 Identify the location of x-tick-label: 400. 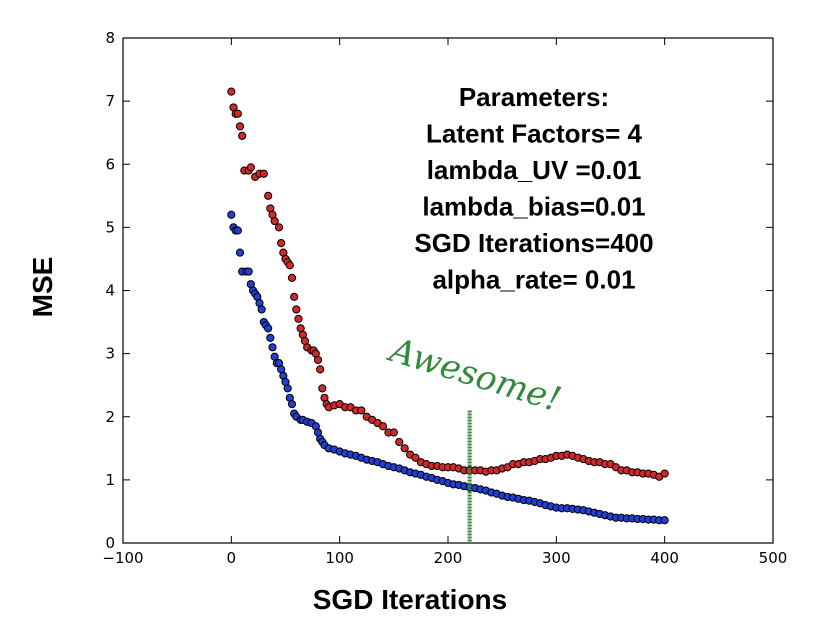
(664, 558).